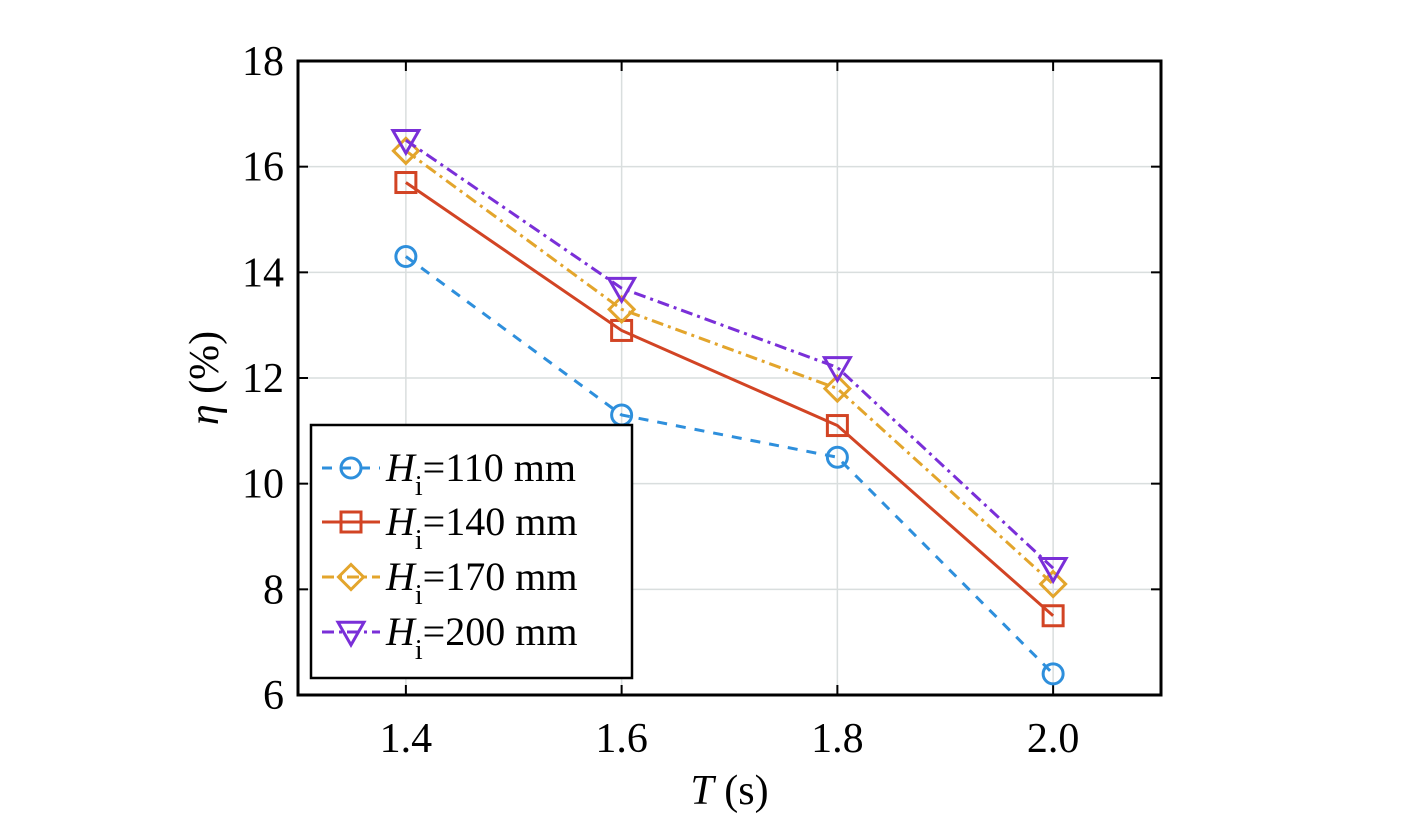 This screenshot has height=817, width=1418. I want to click on x-tick-label: 1.6, so click(621, 739).